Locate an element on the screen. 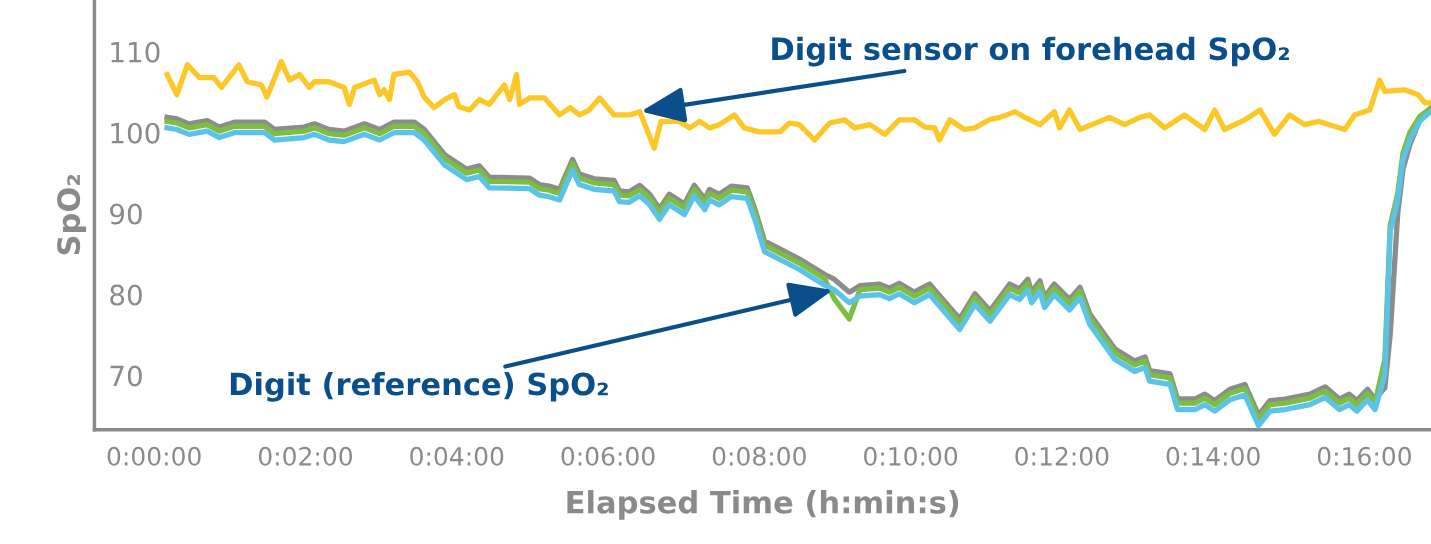 Image resolution: width=1431 pixels, height=544 pixels. x-tick-label: 0:06:00 is located at coordinates (608, 456).